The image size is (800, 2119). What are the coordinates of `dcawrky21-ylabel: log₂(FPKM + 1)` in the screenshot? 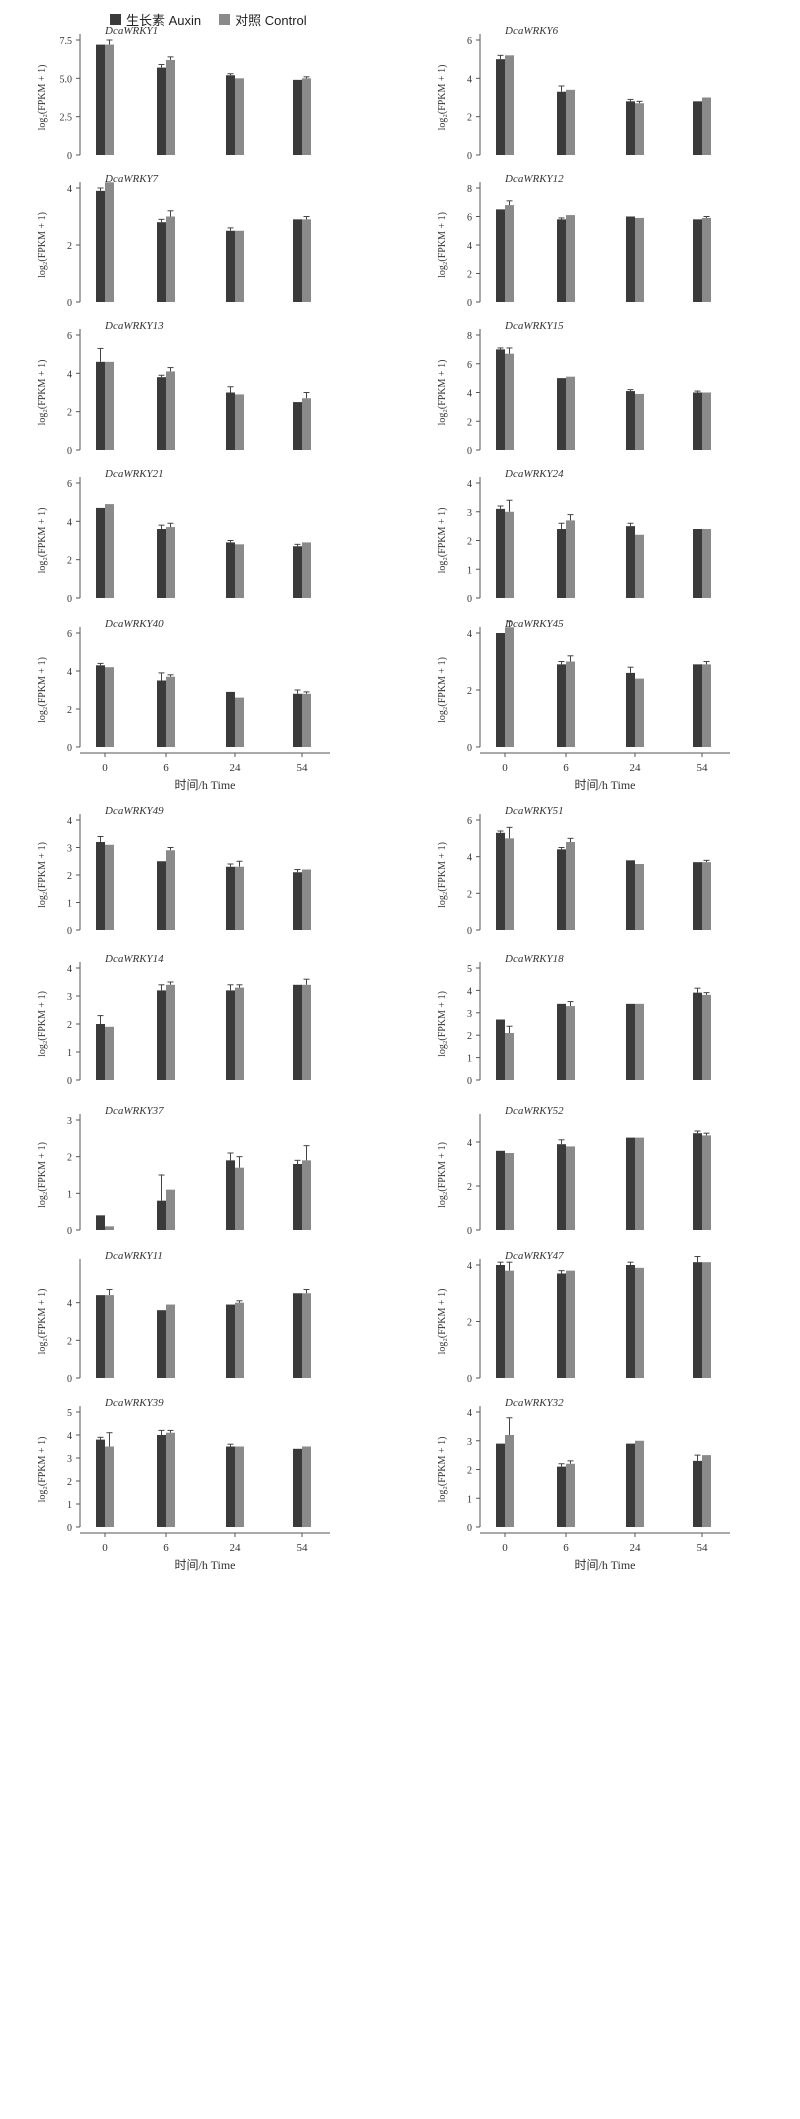 It's located at (42, 541).